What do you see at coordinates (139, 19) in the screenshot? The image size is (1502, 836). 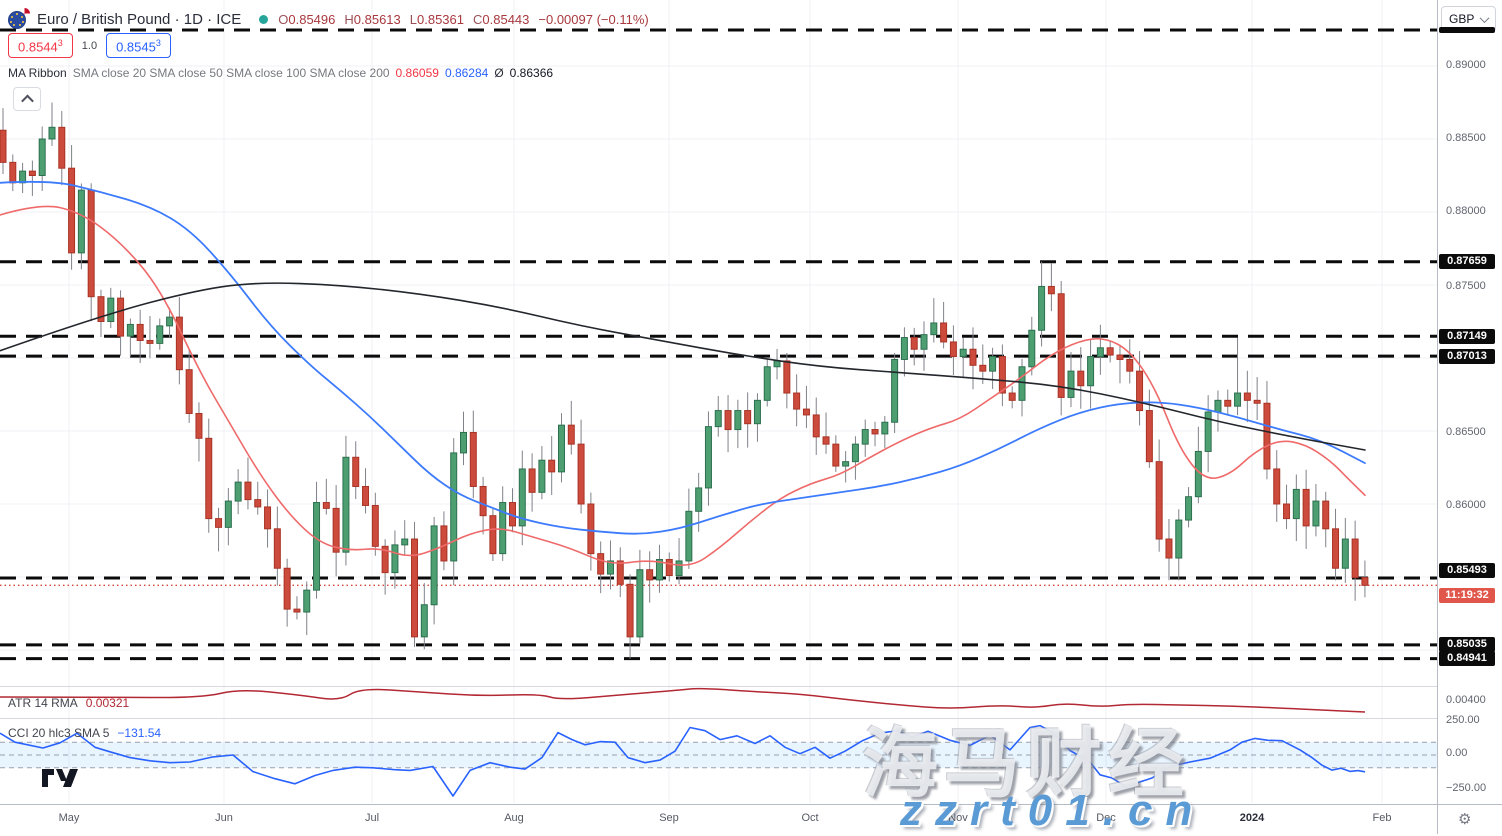 I see `symbol-title: Euro / British Pound · 1D · ICE` at bounding box center [139, 19].